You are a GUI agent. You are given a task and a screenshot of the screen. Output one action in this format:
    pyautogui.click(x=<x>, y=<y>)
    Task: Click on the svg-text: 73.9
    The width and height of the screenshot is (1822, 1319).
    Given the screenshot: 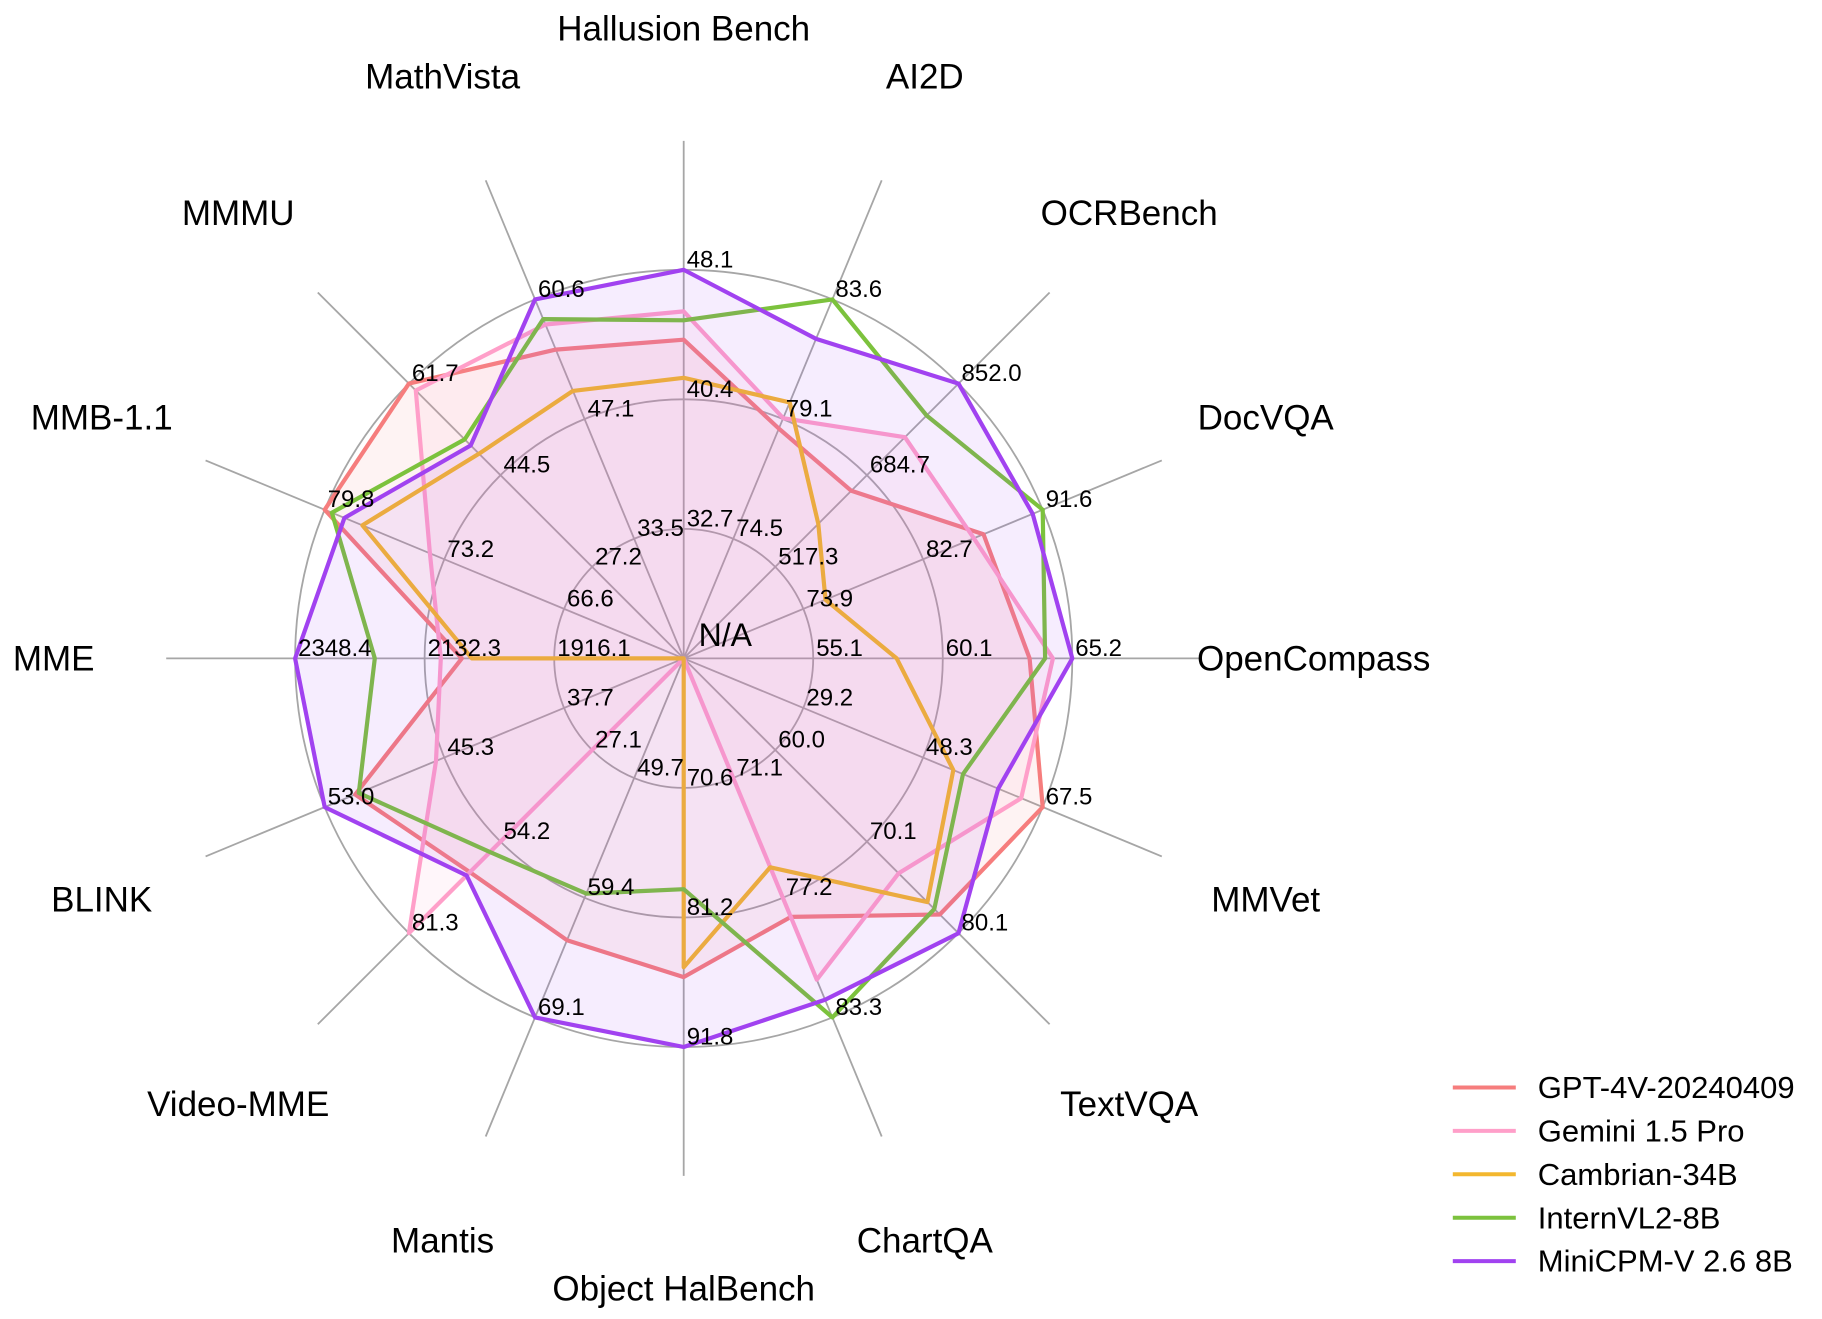 What is the action you would take?
    pyautogui.click(x=829, y=598)
    